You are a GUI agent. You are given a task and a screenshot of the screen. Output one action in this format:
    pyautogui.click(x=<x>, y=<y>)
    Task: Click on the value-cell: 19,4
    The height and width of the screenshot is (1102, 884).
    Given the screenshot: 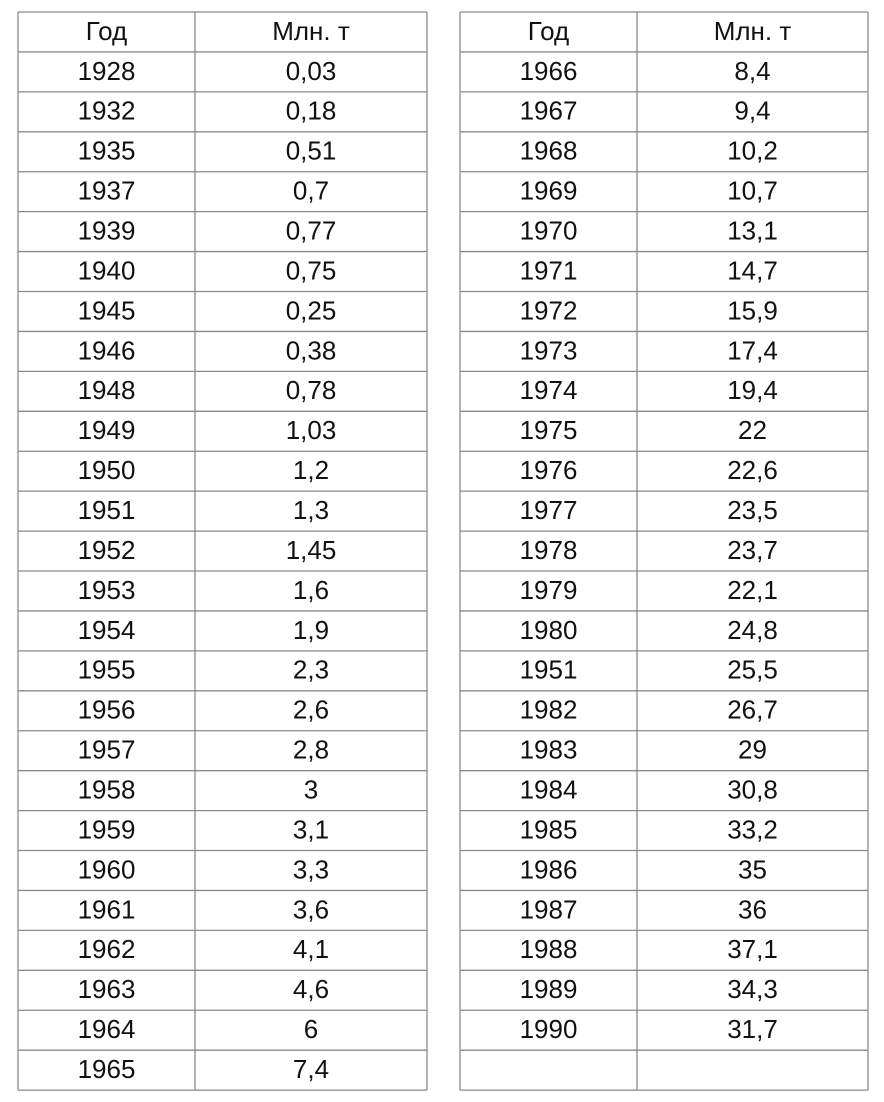 What is the action you would take?
    pyautogui.click(x=752, y=390)
    